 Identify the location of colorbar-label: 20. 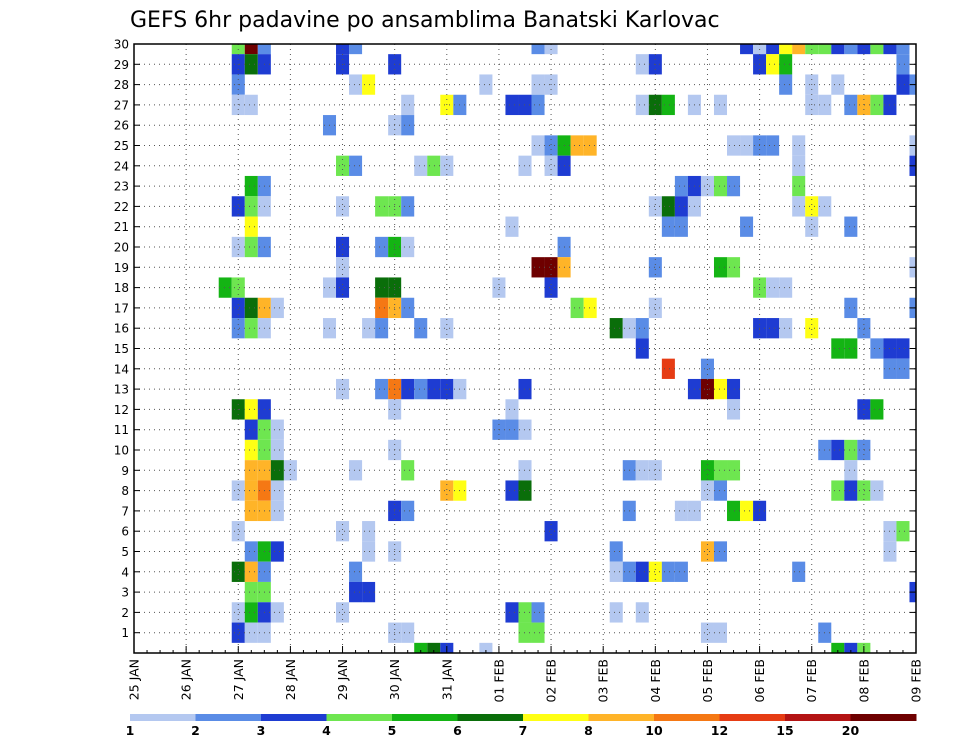
(851, 730).